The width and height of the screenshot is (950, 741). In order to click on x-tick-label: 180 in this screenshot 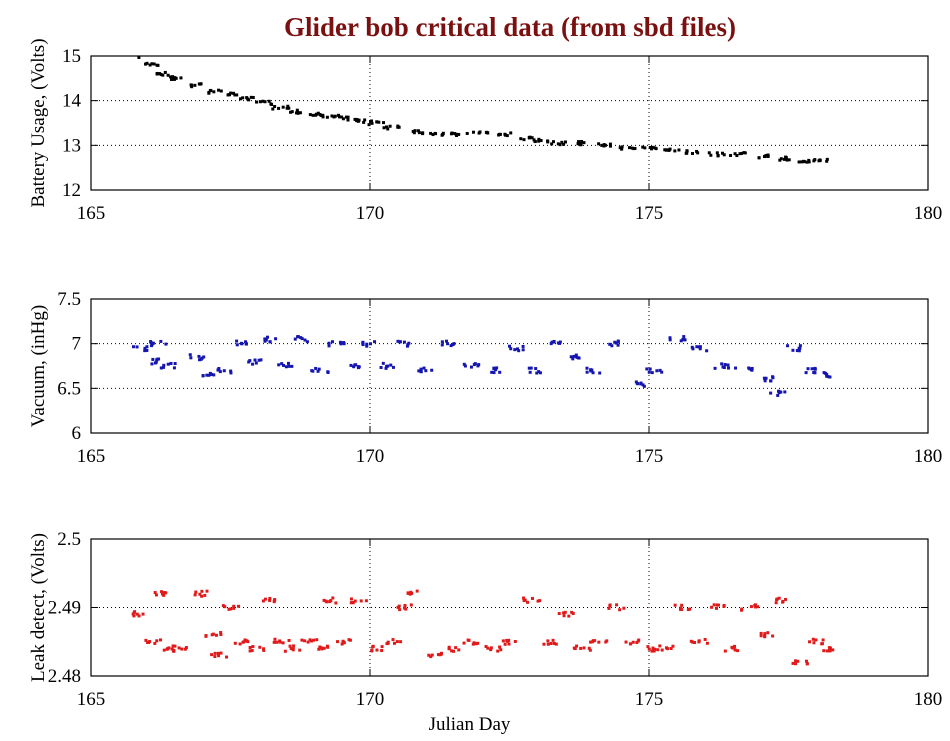, I will do `click(928, 456)`.